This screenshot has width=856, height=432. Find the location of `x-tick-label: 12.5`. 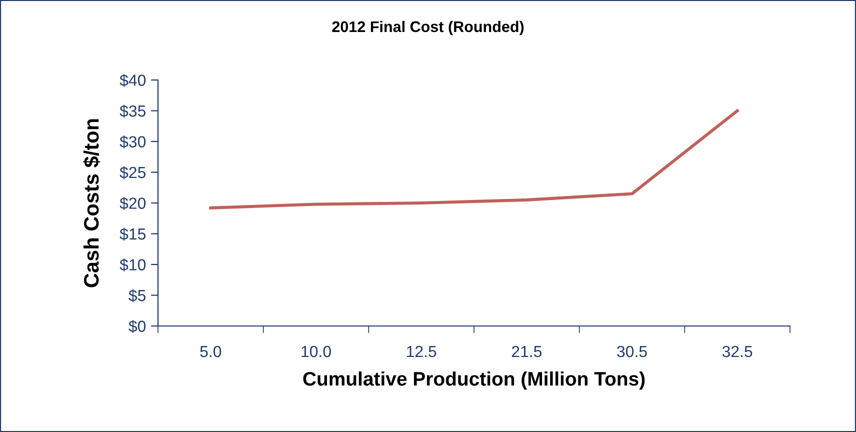

x-tick-label: 12.5 is located at coordinates (421, 352).